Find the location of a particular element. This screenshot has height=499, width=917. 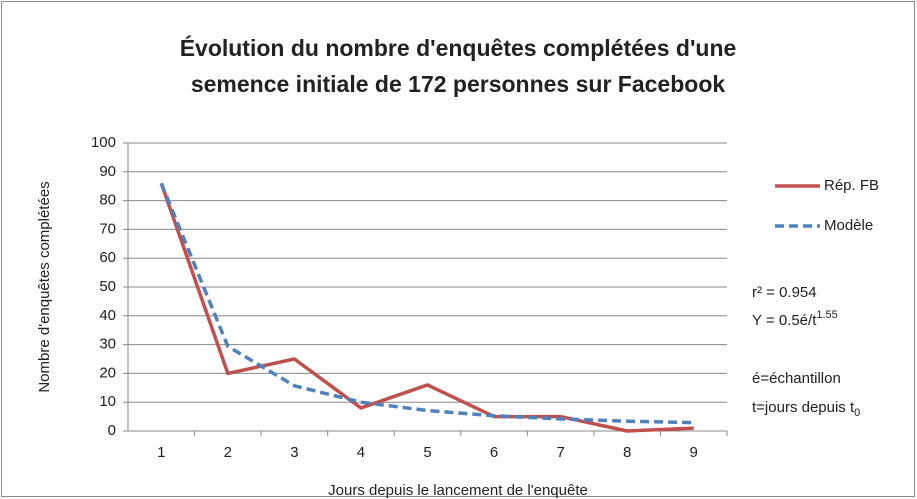

y-tick-label: 0 is located at coordinates (112, 430).